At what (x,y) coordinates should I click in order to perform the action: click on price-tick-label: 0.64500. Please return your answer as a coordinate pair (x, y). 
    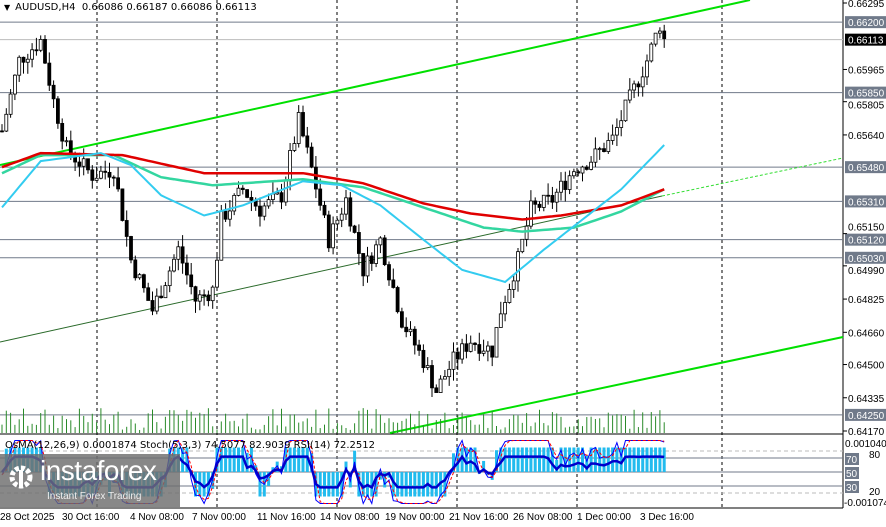
    Looking at the image, I should click on (866, 366).